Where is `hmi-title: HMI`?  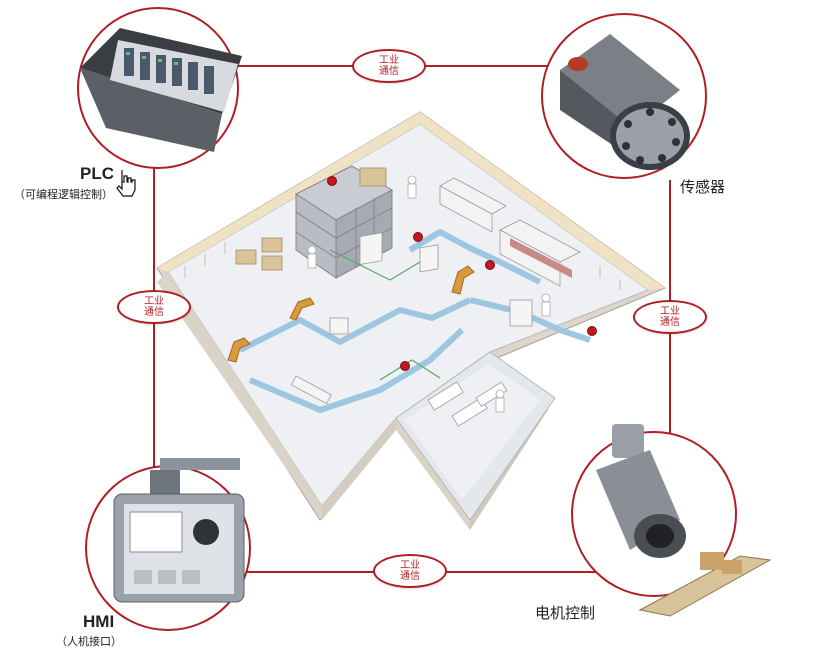
hmi-title: HMI is located at coordinates (99, 621).